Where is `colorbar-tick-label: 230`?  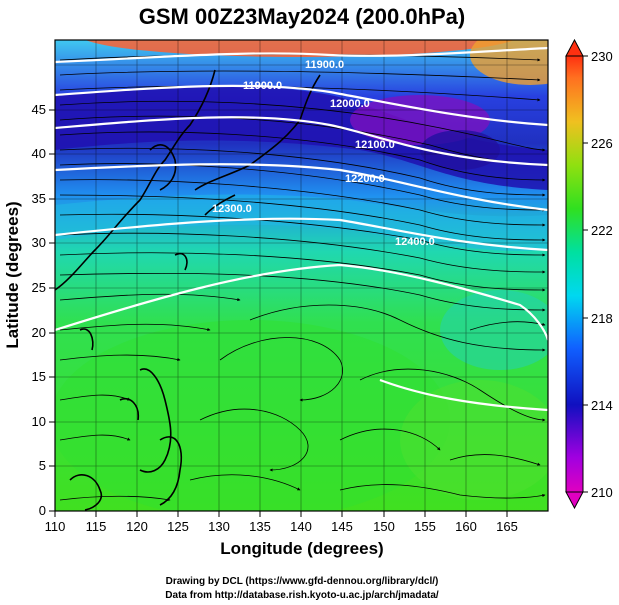
colorbar-tick-label: 230 is located at coordinates (602, 56).